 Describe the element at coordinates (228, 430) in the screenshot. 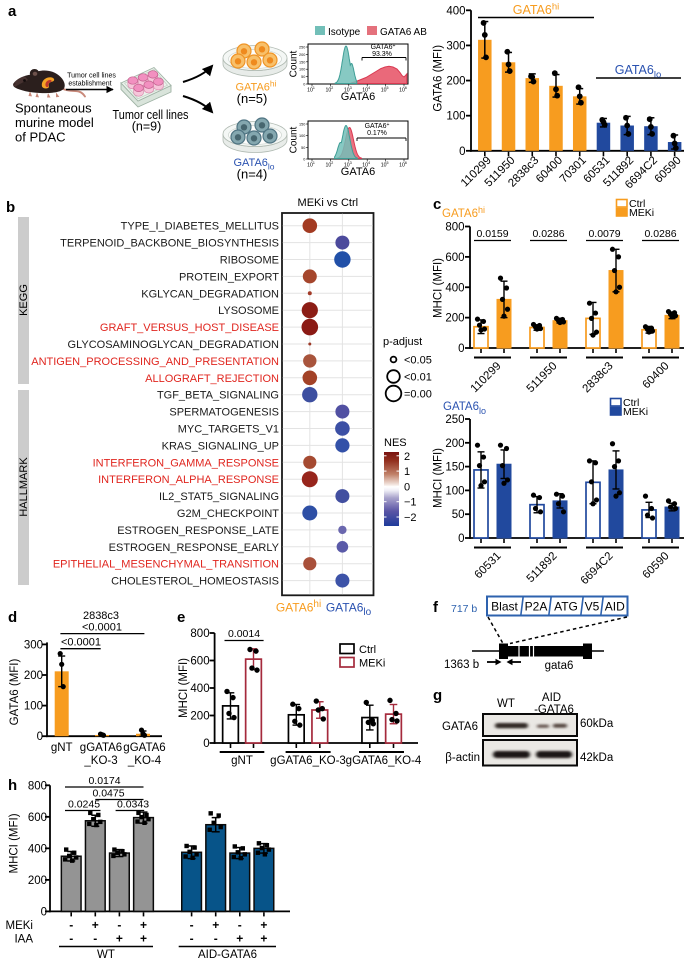

I see `svg-text: MYC_TARGETS_V1` at that location.